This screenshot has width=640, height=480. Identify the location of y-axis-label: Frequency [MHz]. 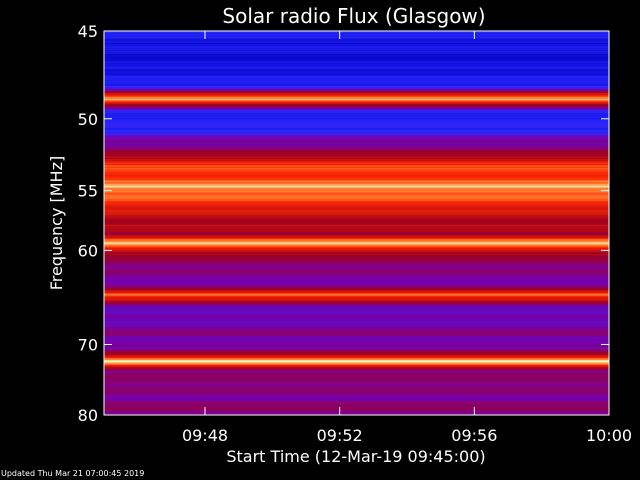
(56, 223).